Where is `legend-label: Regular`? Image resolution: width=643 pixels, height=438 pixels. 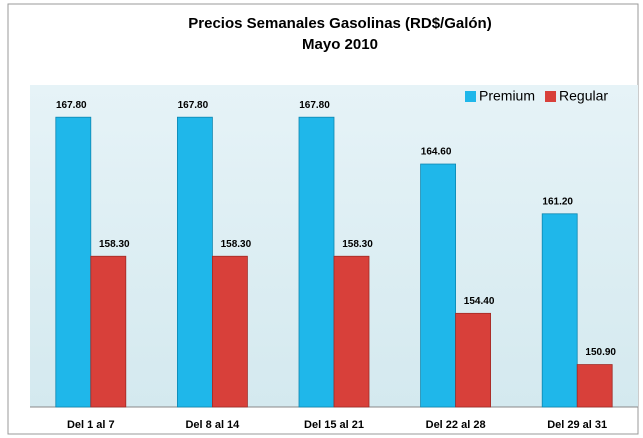 legend-label: Regular is located at coordinates (583, 96).